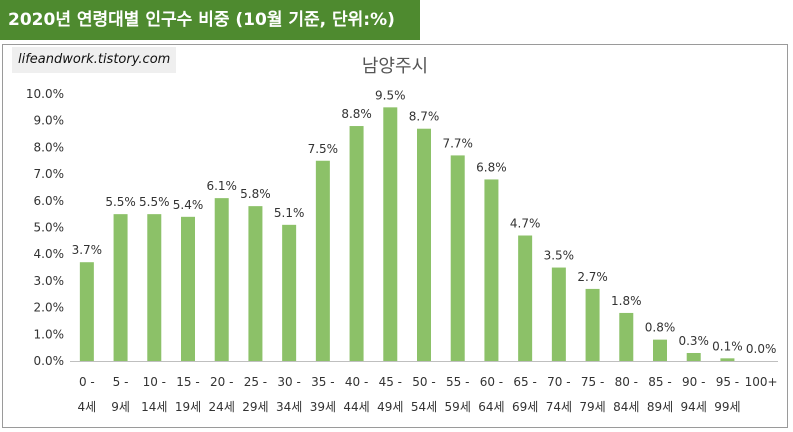  What do you see at coordinates (423, 382) in the screenshot?
I see `x-tick-label: 50 -` at bounding box center [423, 382].